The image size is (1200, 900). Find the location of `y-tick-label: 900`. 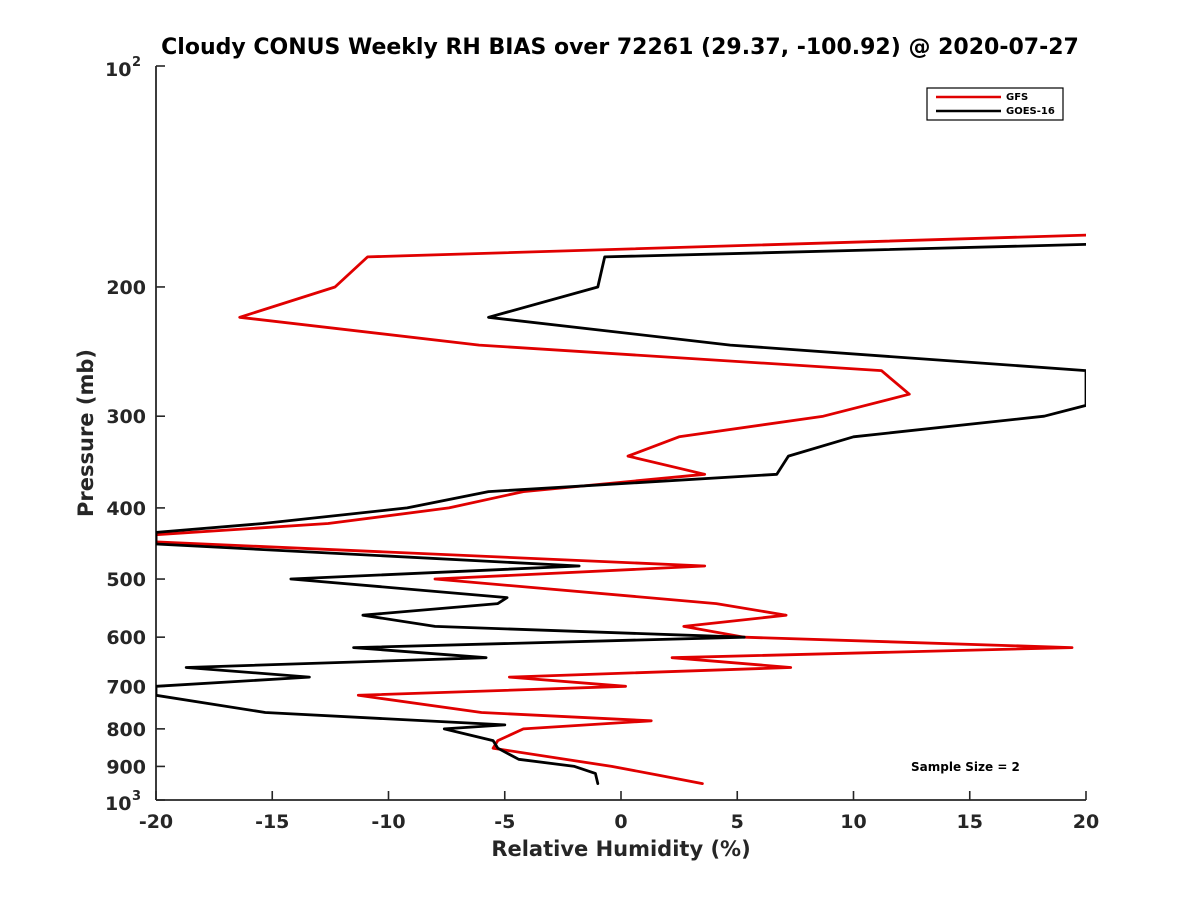

y-tick-label: 900 is located at coordinates (126, 767).